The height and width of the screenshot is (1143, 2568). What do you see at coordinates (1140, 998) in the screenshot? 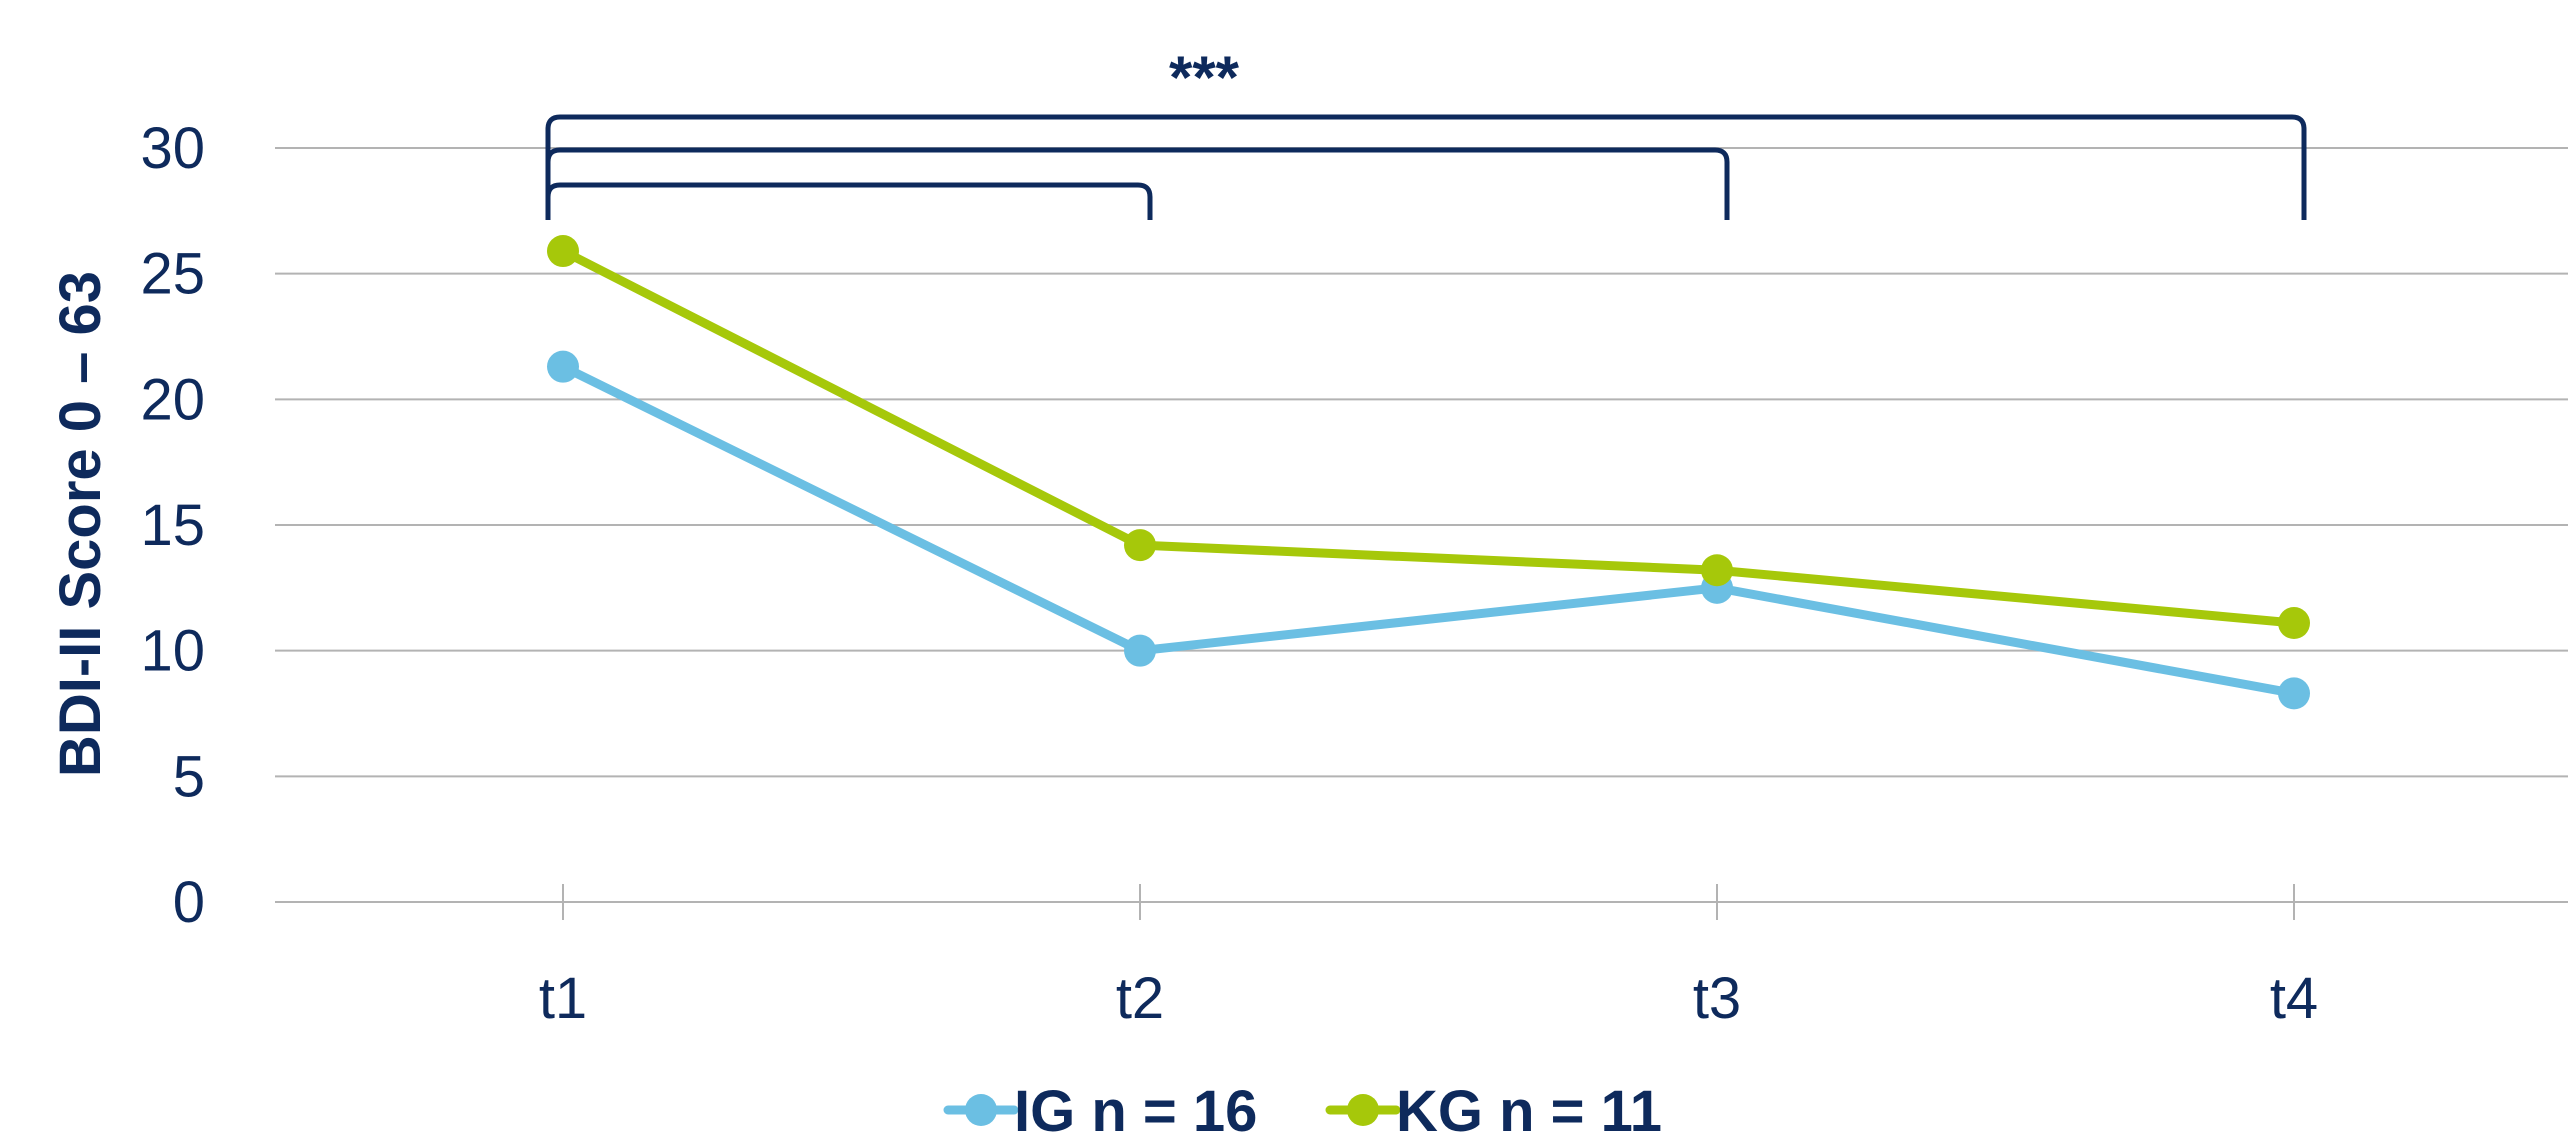
I see `x-tick-label: t2` at bounding box center [1140, 998].